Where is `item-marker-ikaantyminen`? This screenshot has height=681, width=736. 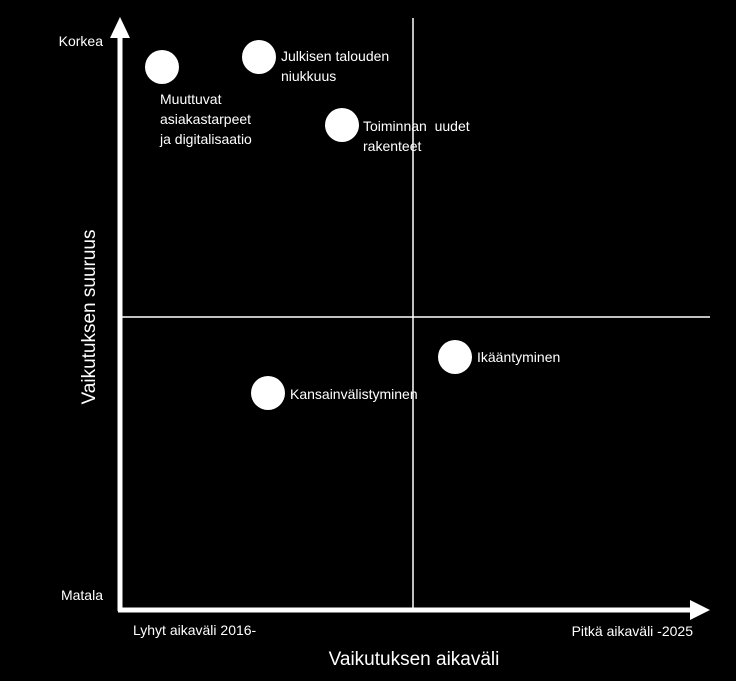
item-marker-ikaantyminen is located at coordinates (455, 357).